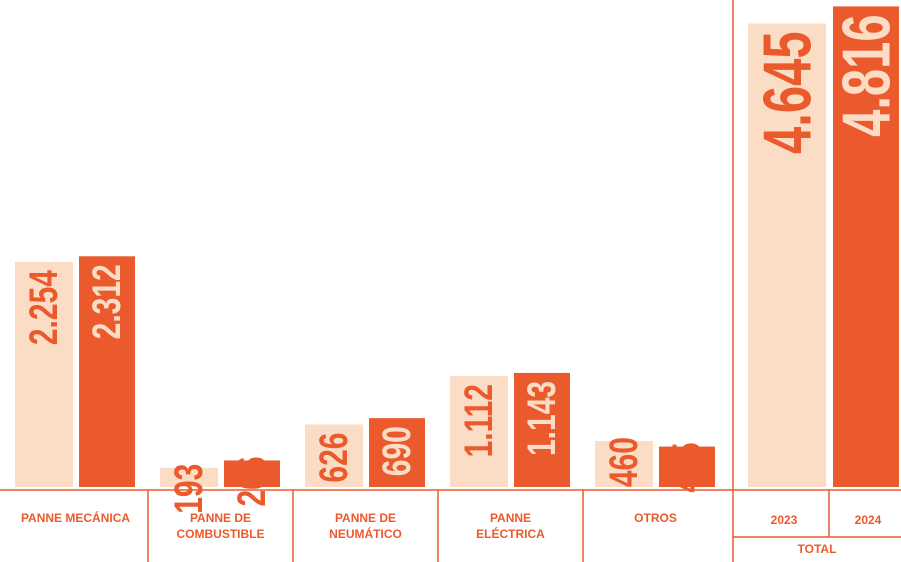  I want to click on x-label-box: PANNE MECÁNICA, so click(75, 518).